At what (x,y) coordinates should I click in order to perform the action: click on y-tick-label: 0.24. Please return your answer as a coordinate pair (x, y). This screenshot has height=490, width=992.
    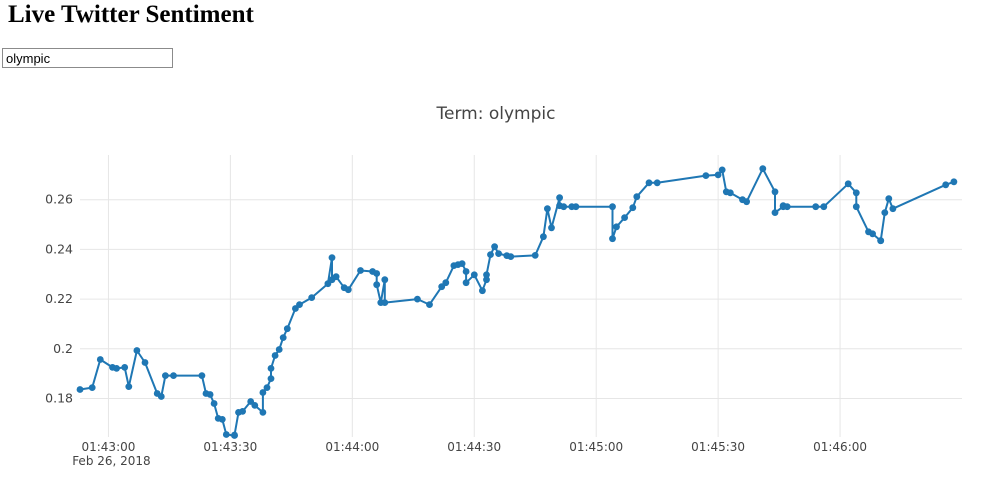
    Looking at the image, I should click on (59, 248).